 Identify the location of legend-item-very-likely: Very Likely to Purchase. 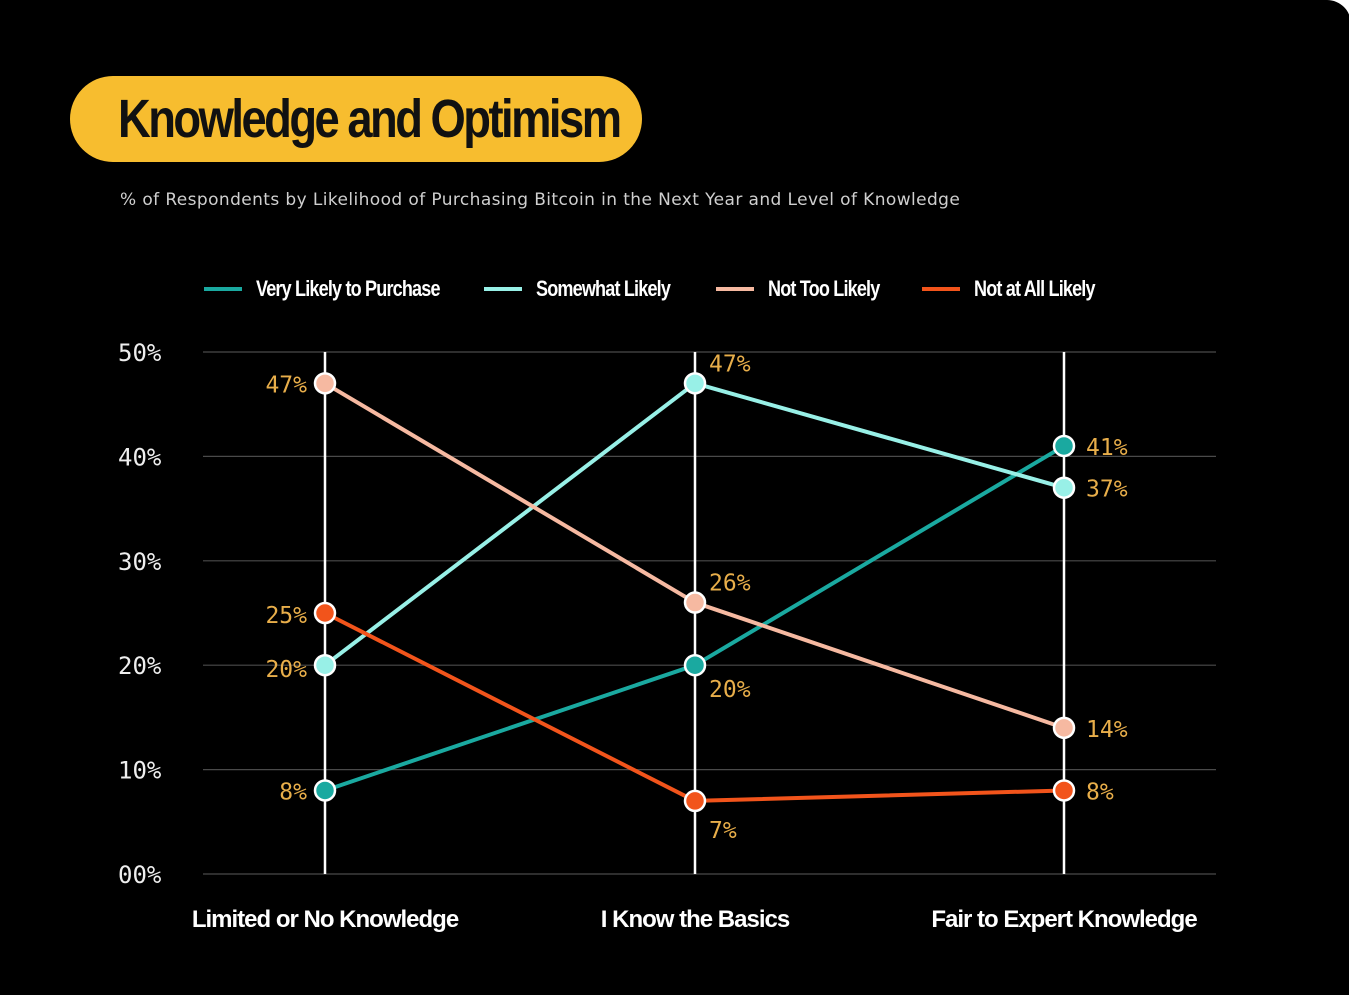
(342, 289).